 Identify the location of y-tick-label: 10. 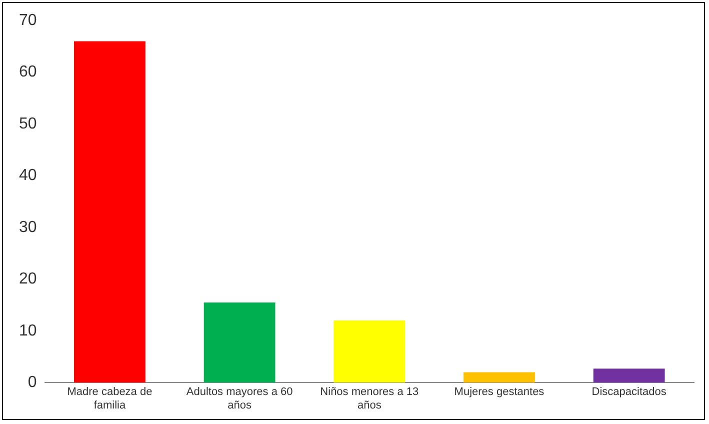
(28, 331).